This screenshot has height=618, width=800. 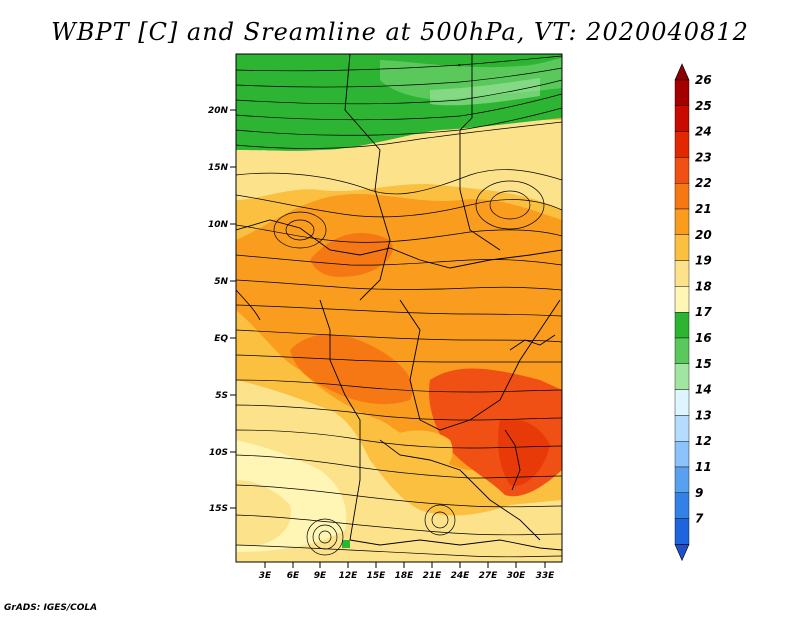 What do you see at coordinates (703, 261) in the screenshot?
I see `colorbar-label: 19` at bounding box center [703, 261].